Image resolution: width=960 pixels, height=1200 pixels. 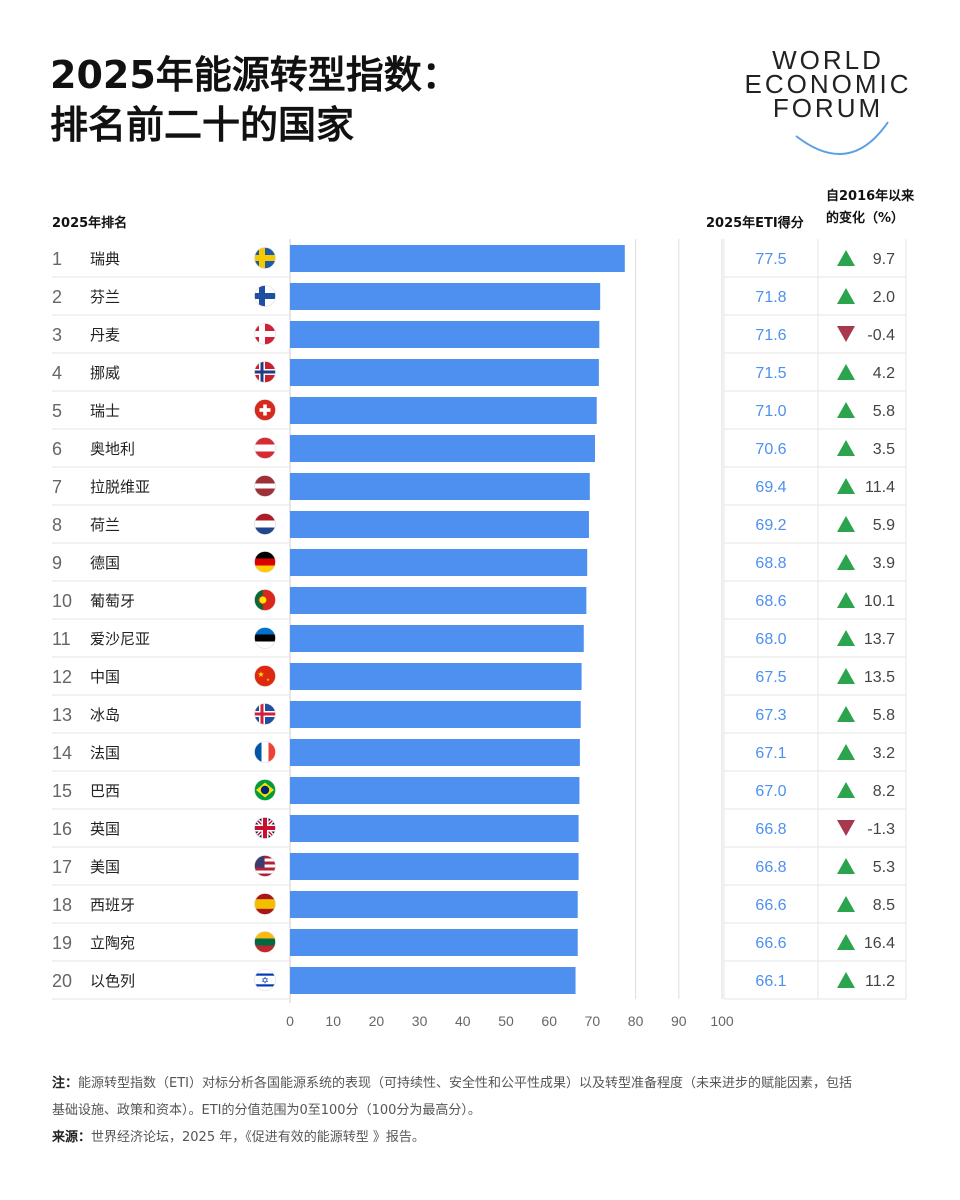 What do you see at coordinates (770, 791) in the screenshot?
I see `score-label: 67.0` at bounding box center [770, 791].